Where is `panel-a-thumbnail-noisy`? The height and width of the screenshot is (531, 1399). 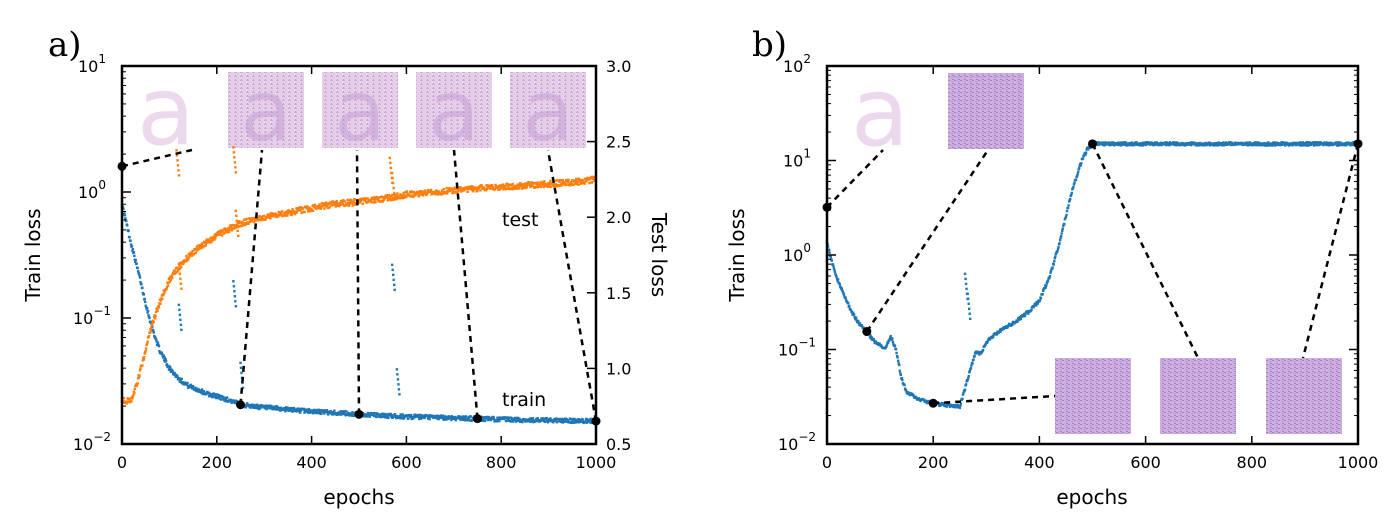 panel-a-thumbnail-noisy is located at coordinates (548, 110).